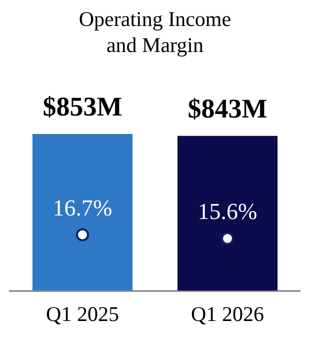 The height and width of the screenshot is (344, 310). Describe the element at coordinates (228, 108) in the screenshot. I see `data-label: $843M` at that location.